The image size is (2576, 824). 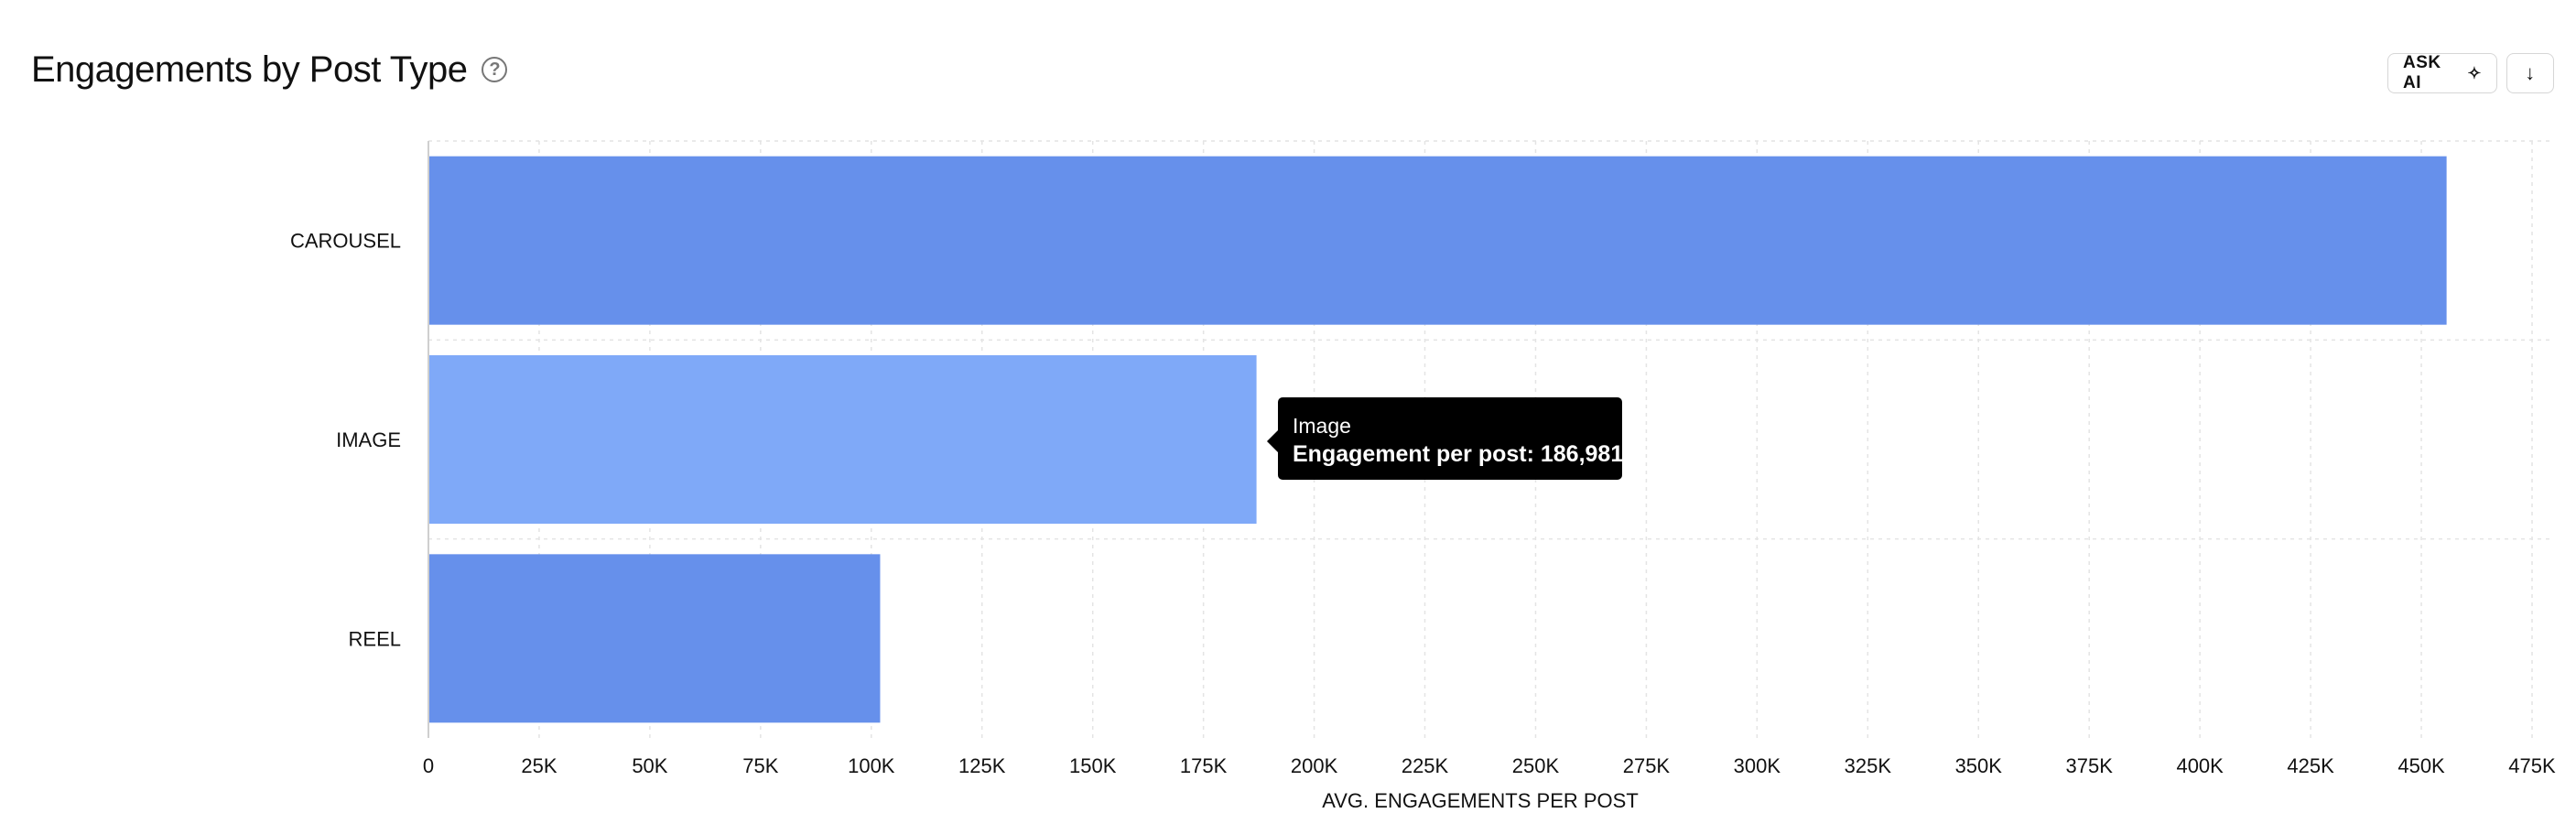 I want to click on x-tick-label: 75K, so click(x=760, y=765).